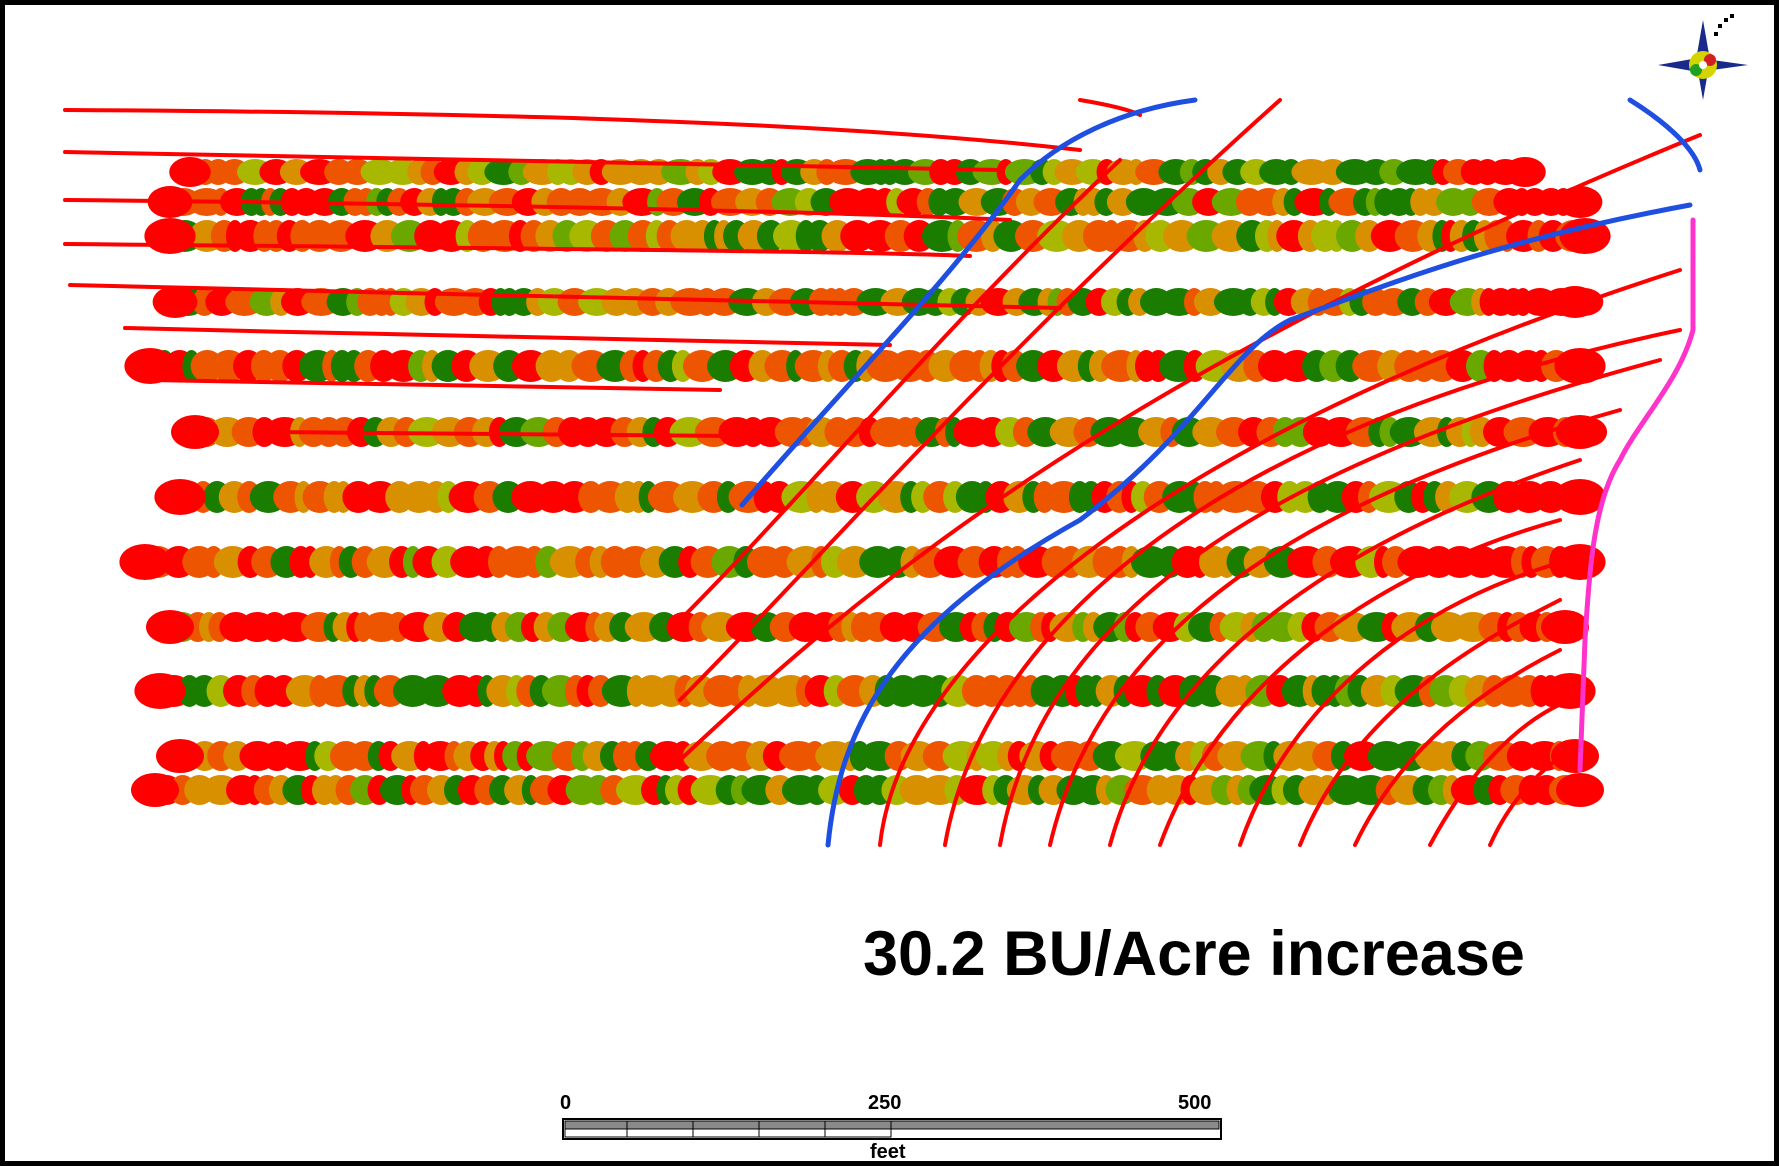  Describe the element at coordinates (1194, 954) in the screenshot. I see `yield-increase-headline: 30.2 BU/Acre increase` at that location.